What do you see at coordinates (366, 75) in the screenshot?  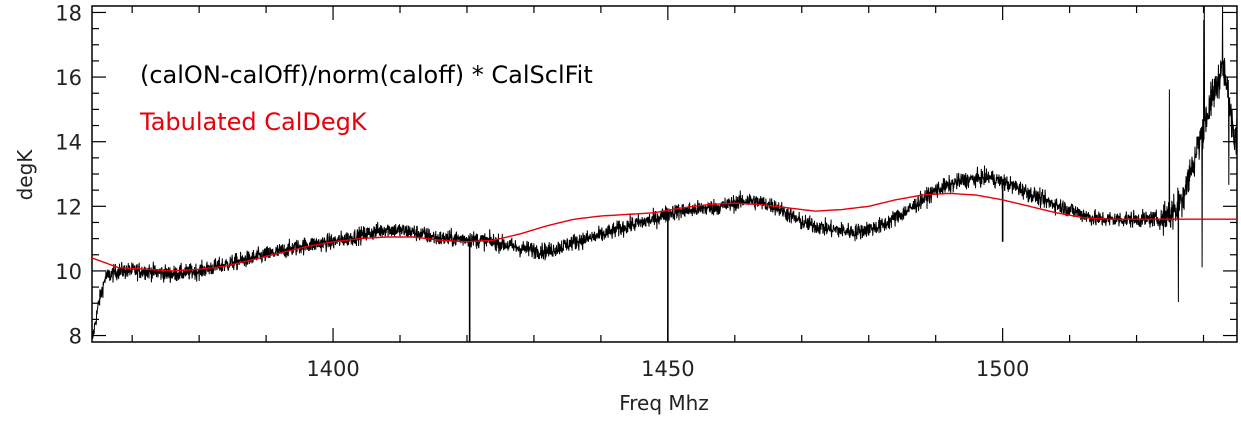 I see `legend-entry-measured: (calON-calOff)/norm(caloff) * CalSclFit` at bounding box center [366, 75].